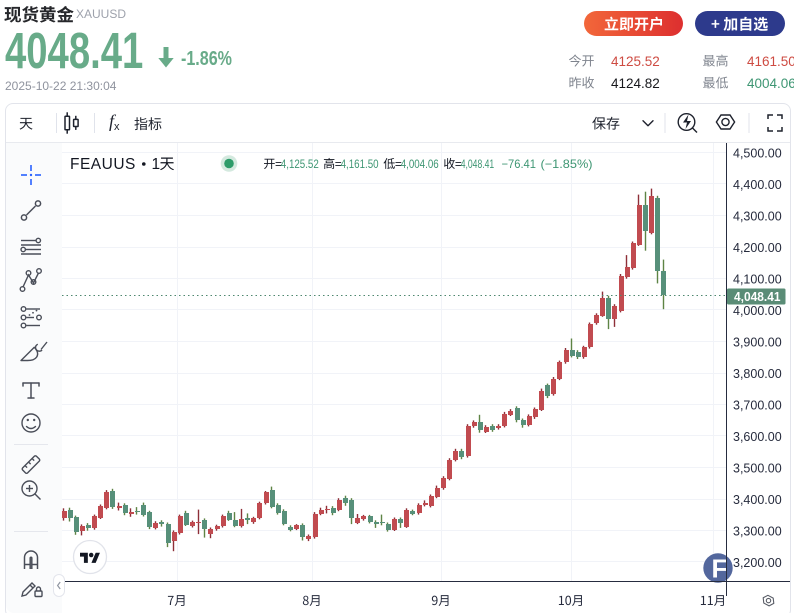  What do you see at coordinates (757, 342) in the screenshot?
I see `svg-text: 3,900.00` at bounding box center [757, 342].